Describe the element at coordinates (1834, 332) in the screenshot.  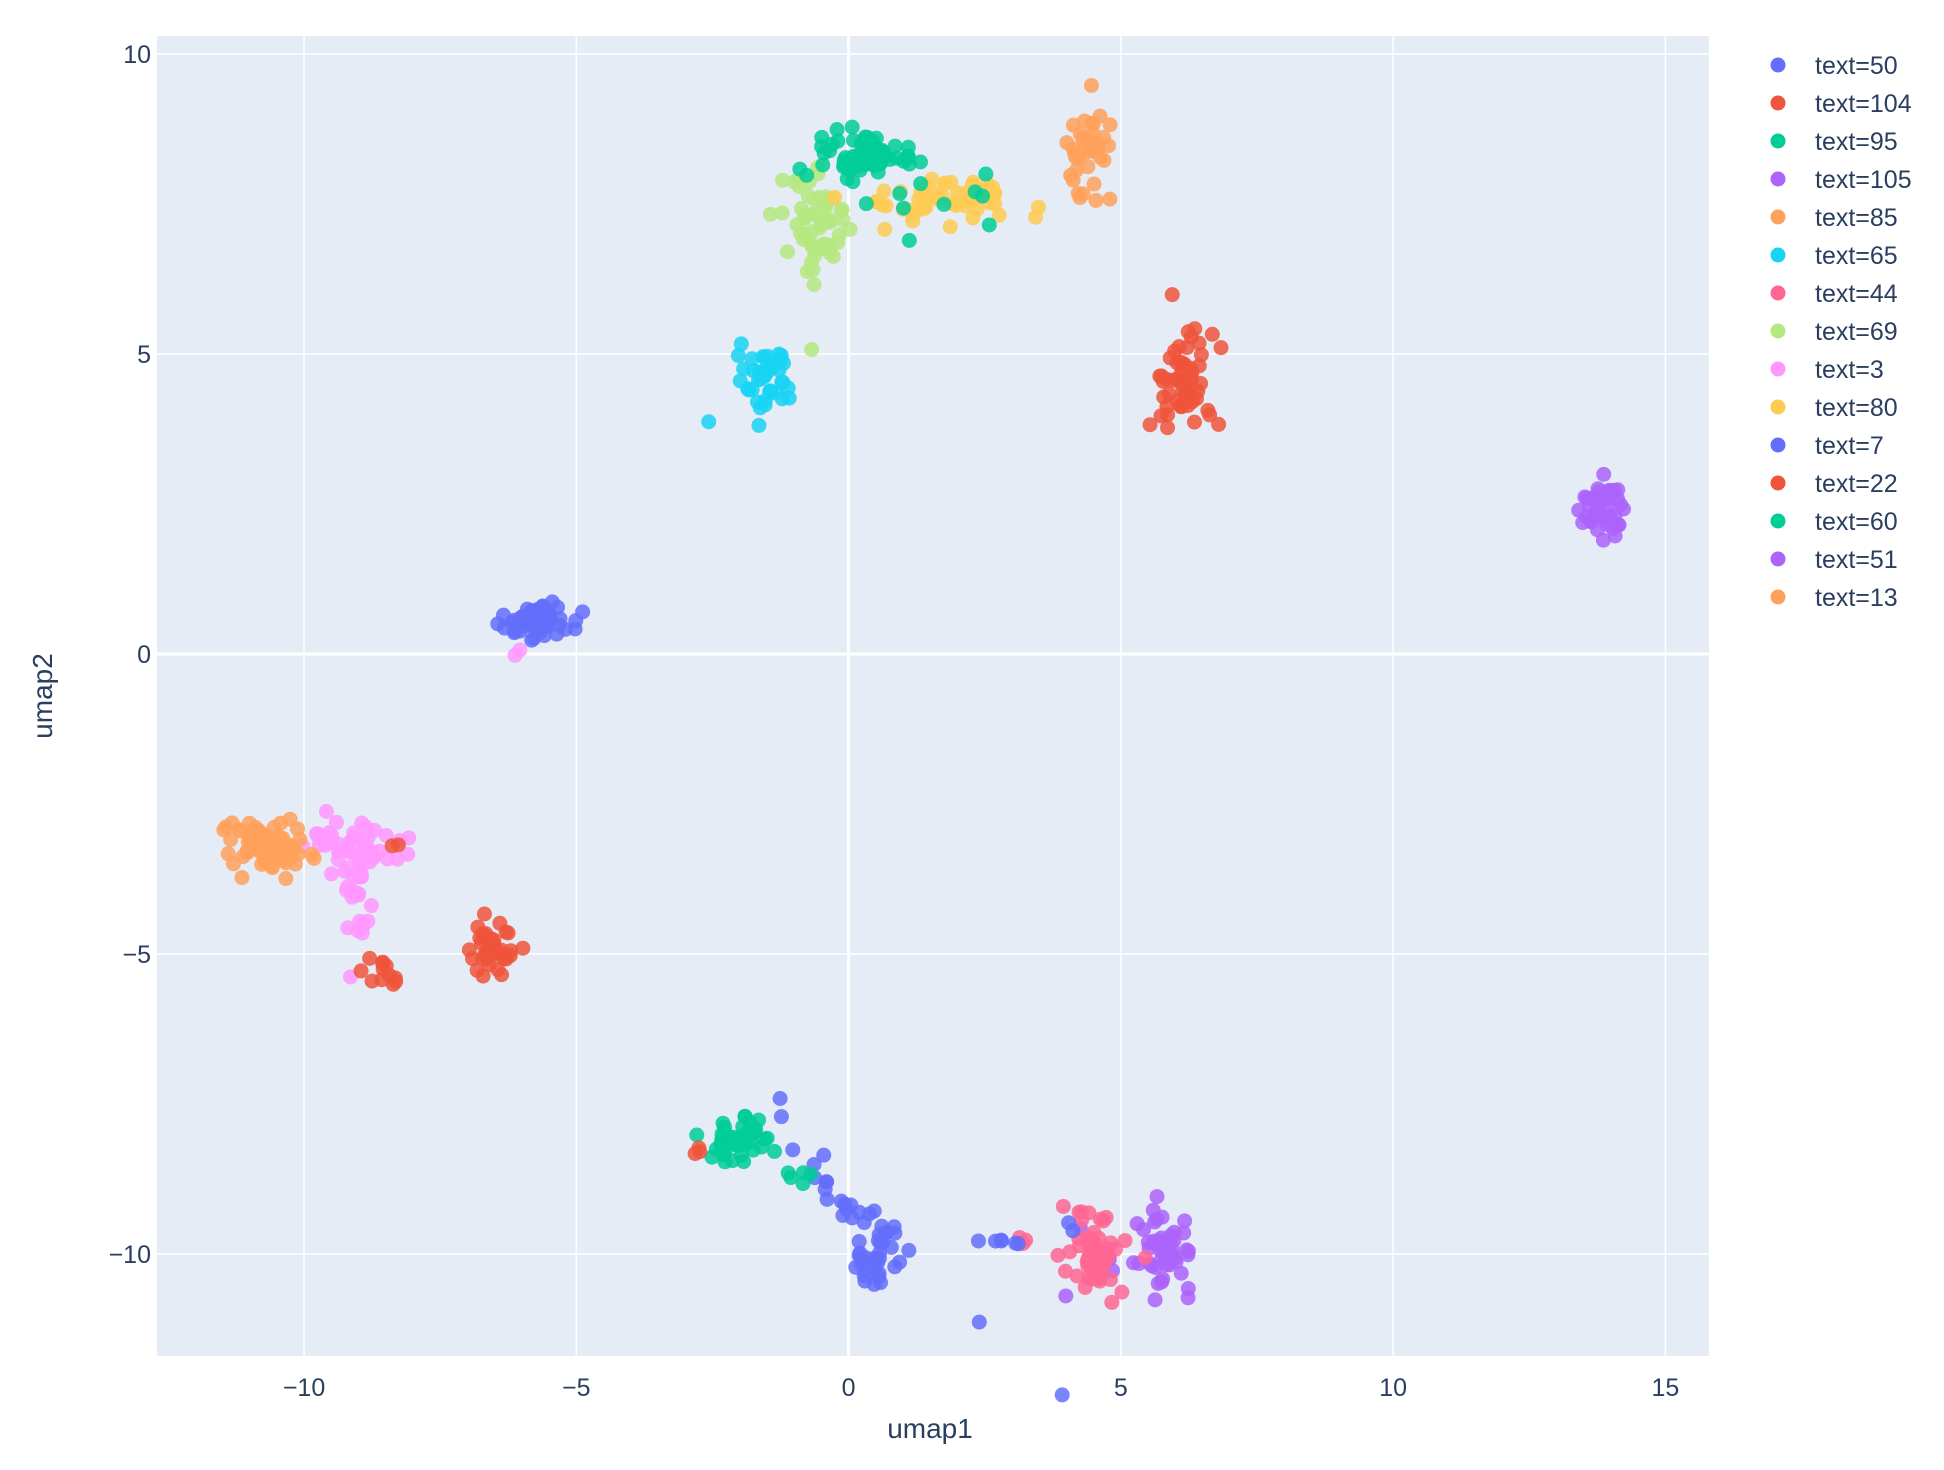
I see `legend-item: text=69` at that location.